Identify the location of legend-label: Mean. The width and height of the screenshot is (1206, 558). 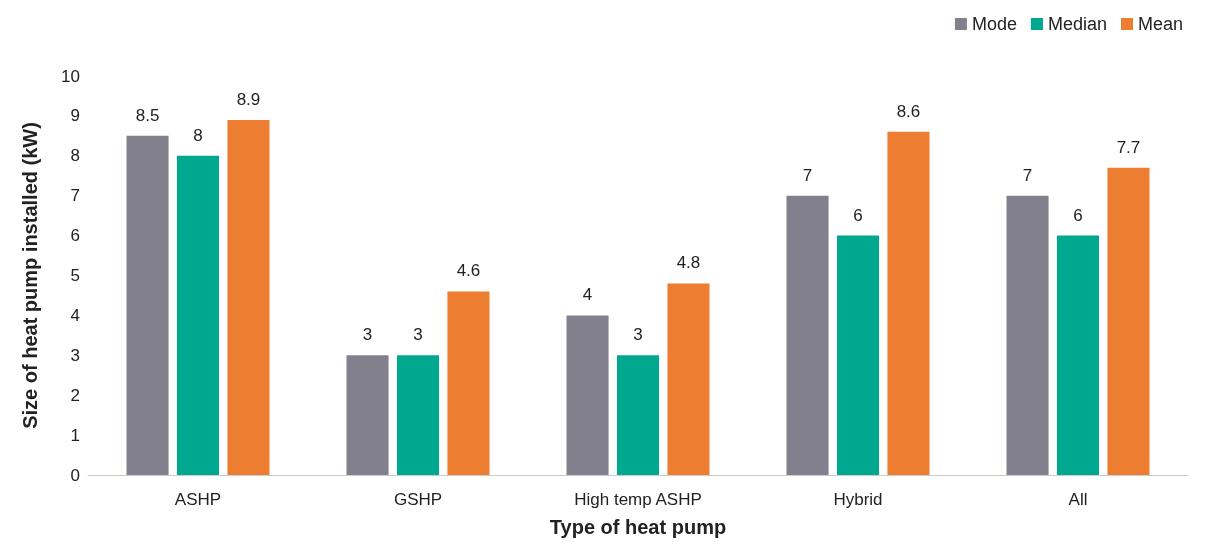
(1160, 24).